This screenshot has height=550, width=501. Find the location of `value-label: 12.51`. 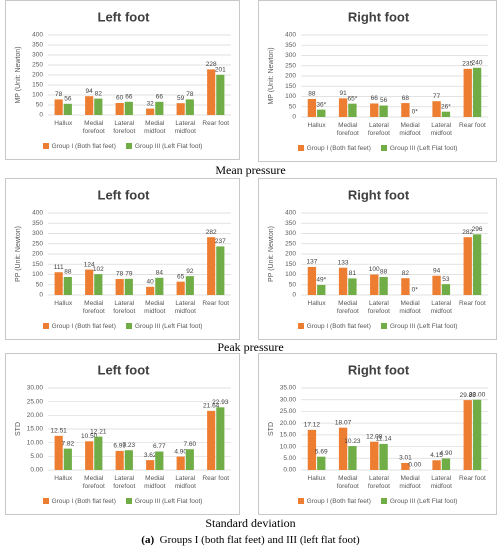

value-label: 12.51 is located at coordinates (59, 431).